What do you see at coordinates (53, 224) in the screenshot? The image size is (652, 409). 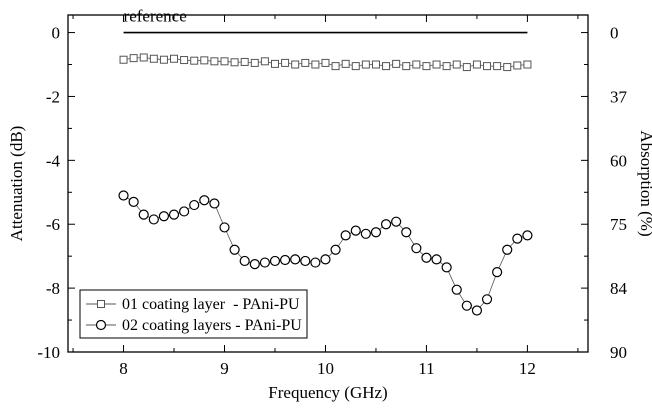 I see `y-tick-label: -6` at bounding box center [53, 224].